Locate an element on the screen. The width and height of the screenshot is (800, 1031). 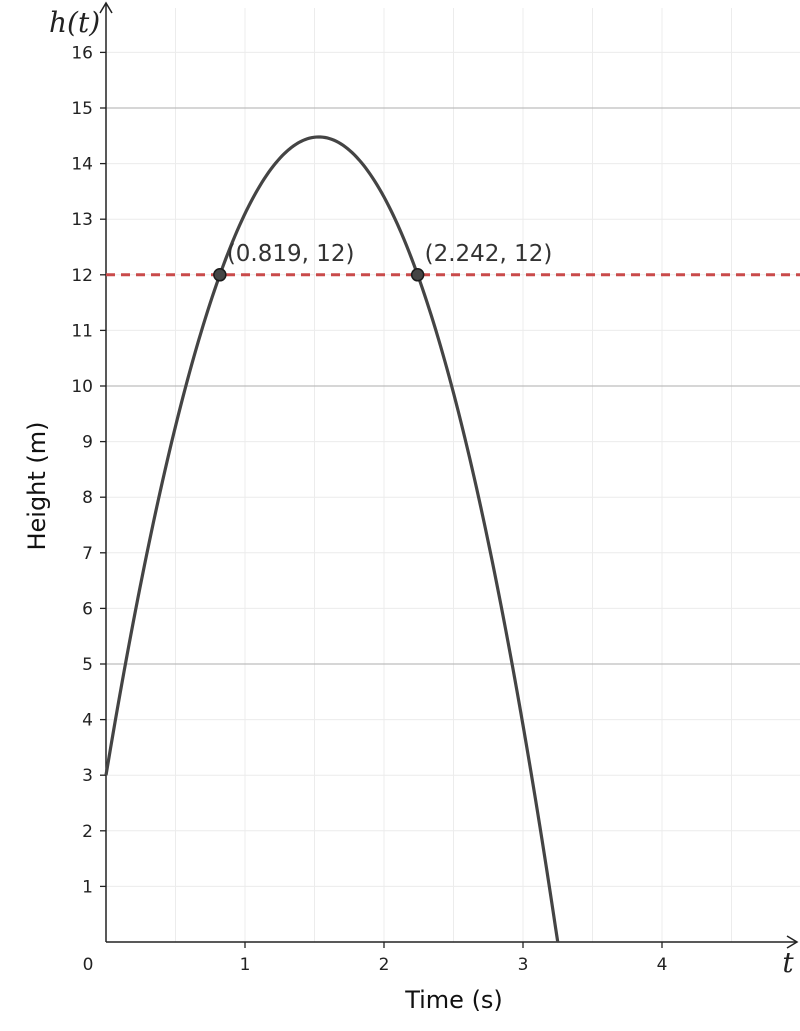
x-tick-label: 2 is located at coordinates (384, 965).